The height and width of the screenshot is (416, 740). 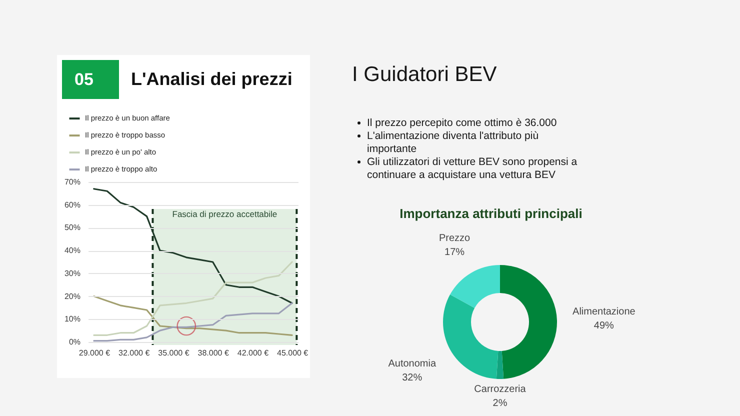 What do you see at coordinates (253, 353) in the screenshot?
I see `x-tick-label: 42.000 €` at bounding box center [253, 353].